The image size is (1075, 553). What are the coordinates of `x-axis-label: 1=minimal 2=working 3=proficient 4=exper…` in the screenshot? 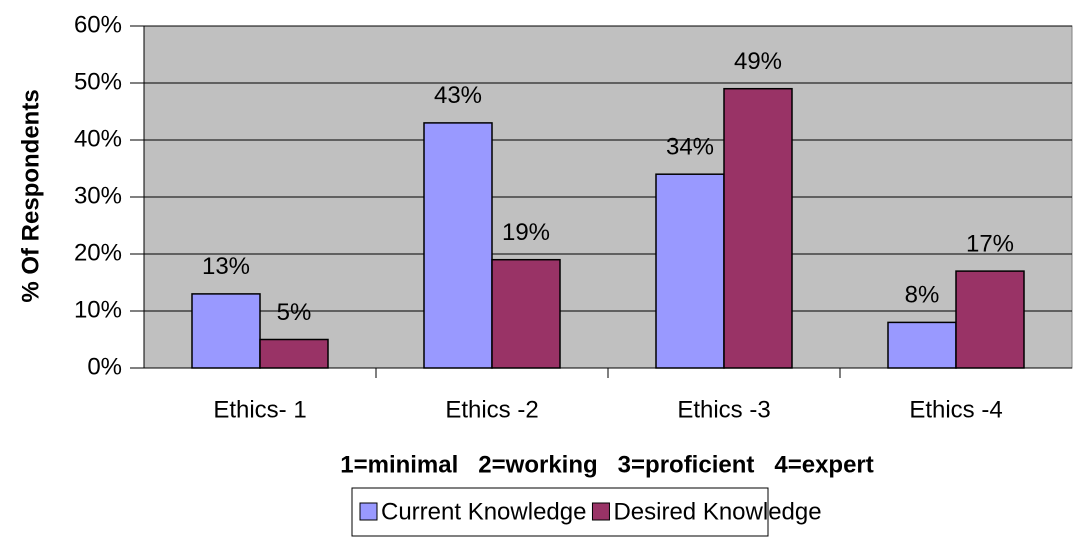 It's located at (607, 464).